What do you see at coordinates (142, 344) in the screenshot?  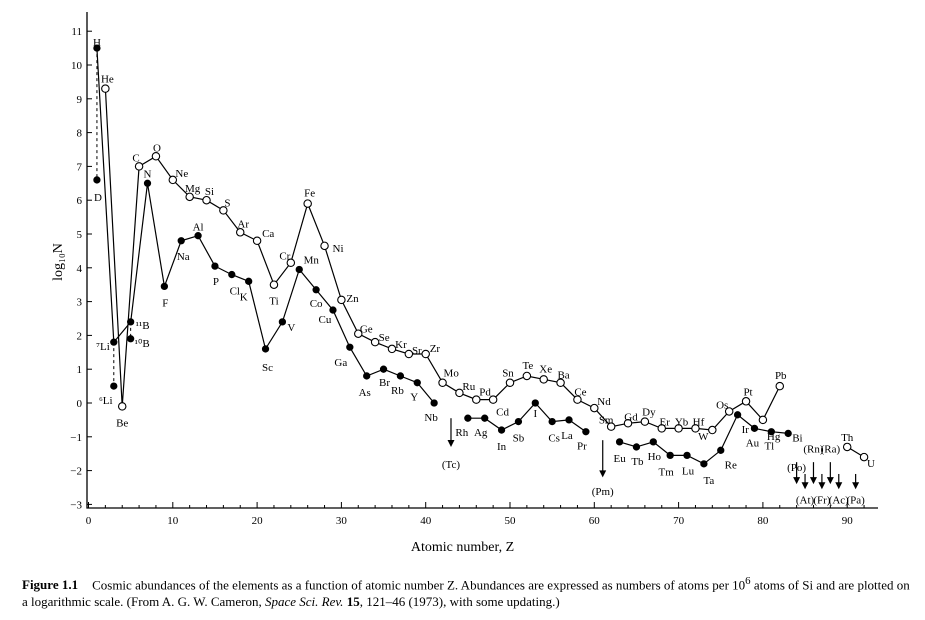 I see `element-label: ¹⁰B` at bounding box center [142, 344].